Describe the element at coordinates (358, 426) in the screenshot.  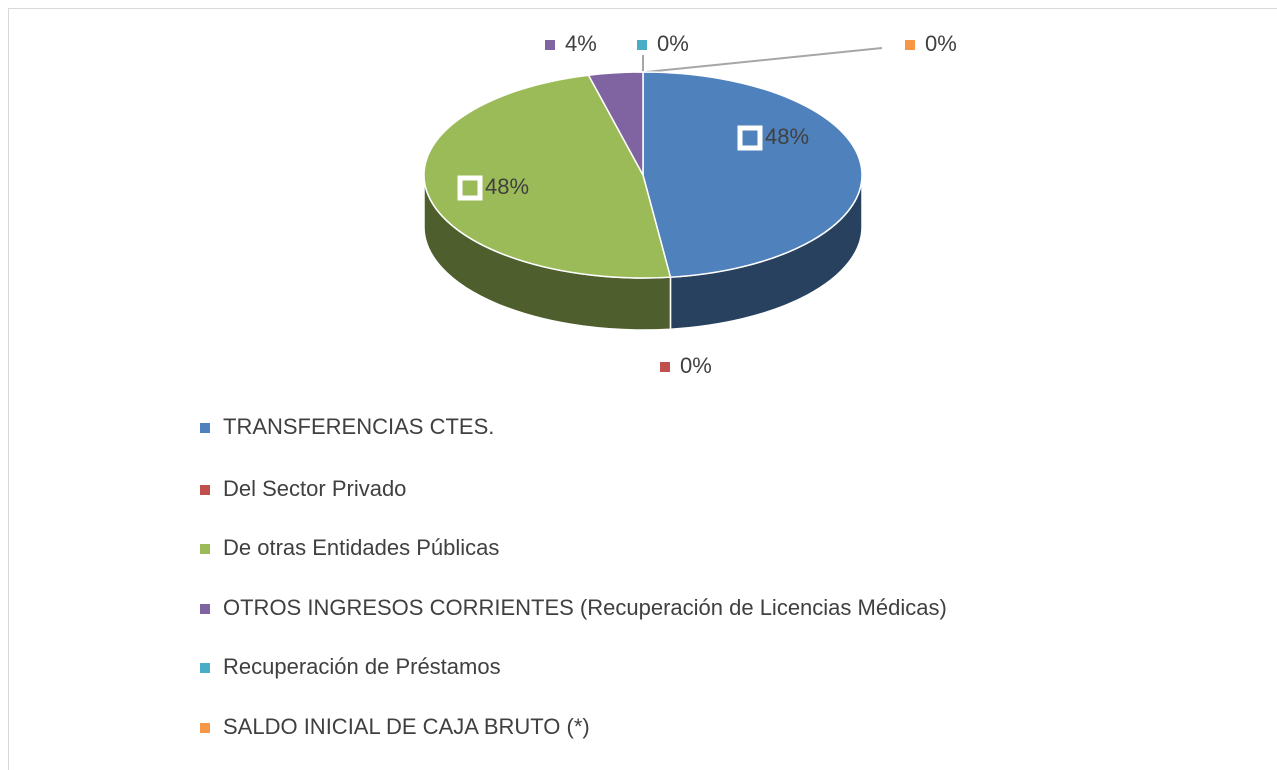
I see `legend-label: TRANSFERENCIAS CTES.` at that location.